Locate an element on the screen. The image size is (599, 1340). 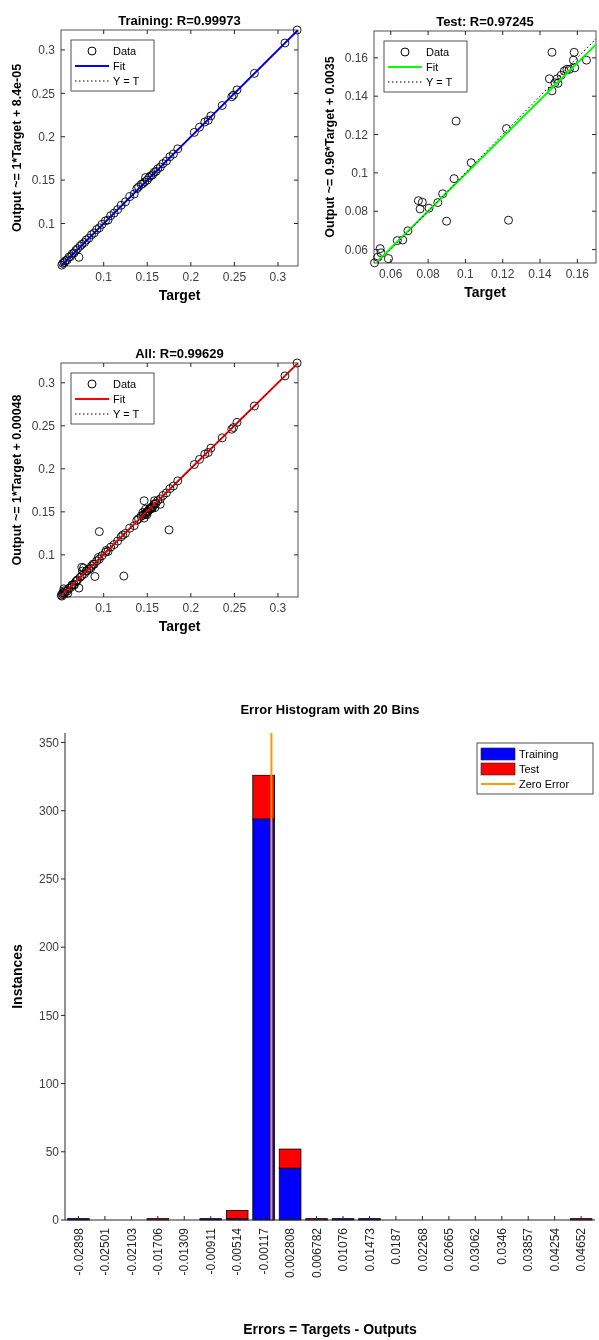
x-tick-label: 0.16 is located at coordinates (577, 274).